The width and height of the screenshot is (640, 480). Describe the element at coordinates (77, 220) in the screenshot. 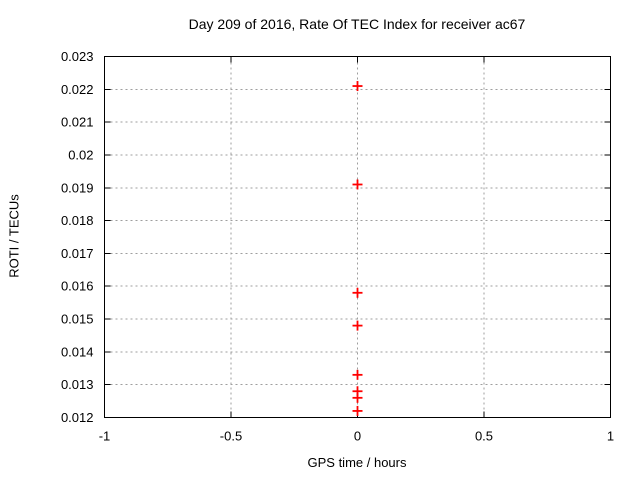

I see `y-tick-label: 0.018` at that location.